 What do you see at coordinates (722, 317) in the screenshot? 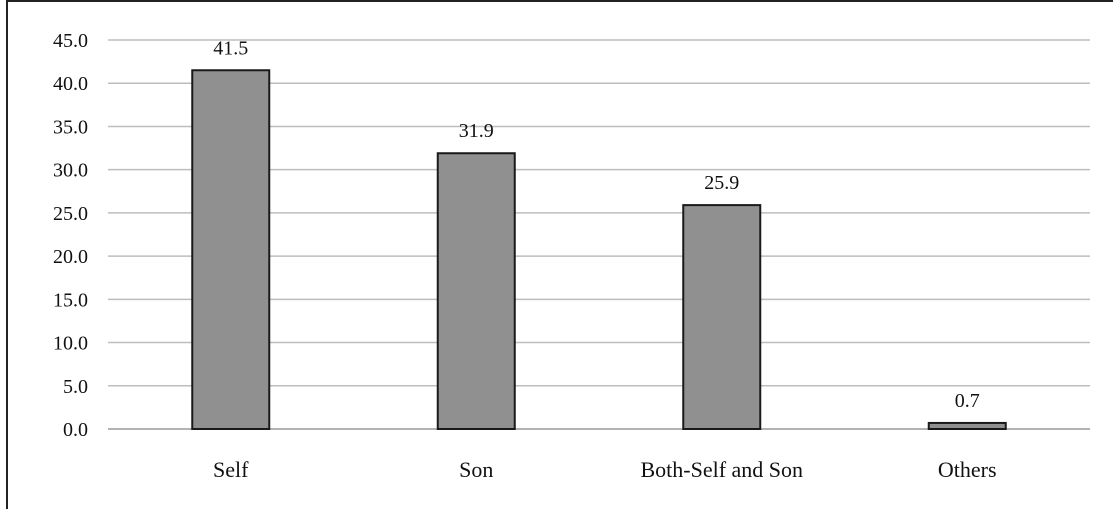
I see `bar-both-self-and-son` at bounding box center [722, 317].